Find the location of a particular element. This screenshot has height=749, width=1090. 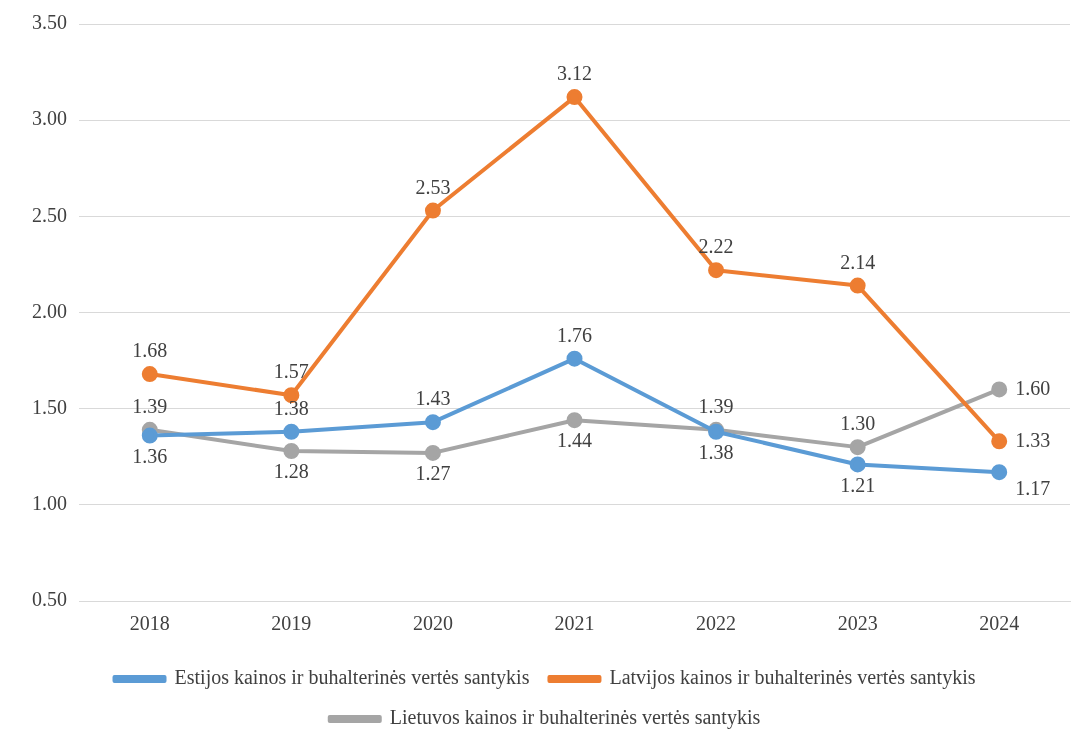

y-tick-label: 0.50 is located at coordinates (49, 599).